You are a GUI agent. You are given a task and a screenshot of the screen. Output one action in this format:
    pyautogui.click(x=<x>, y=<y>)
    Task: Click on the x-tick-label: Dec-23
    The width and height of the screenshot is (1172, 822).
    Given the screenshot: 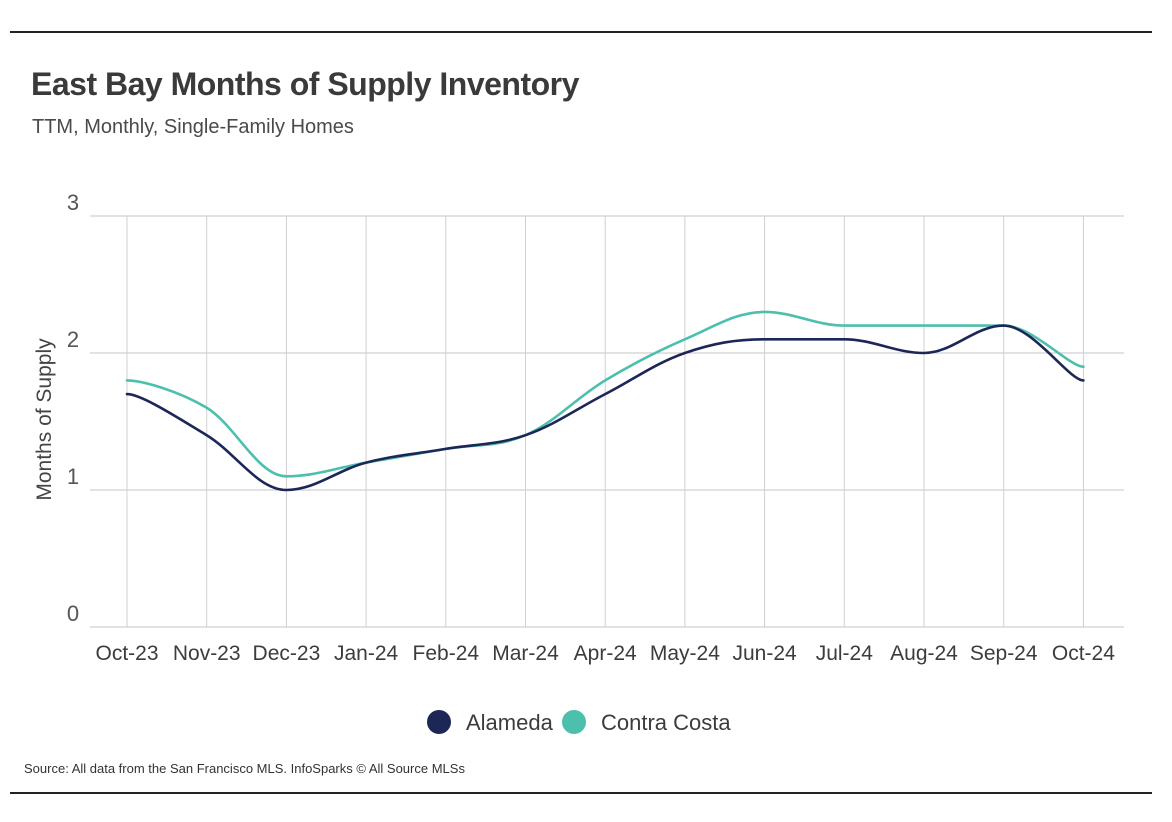 What is the action you would take?
    pyautogui.click(x=287, y=653)
    